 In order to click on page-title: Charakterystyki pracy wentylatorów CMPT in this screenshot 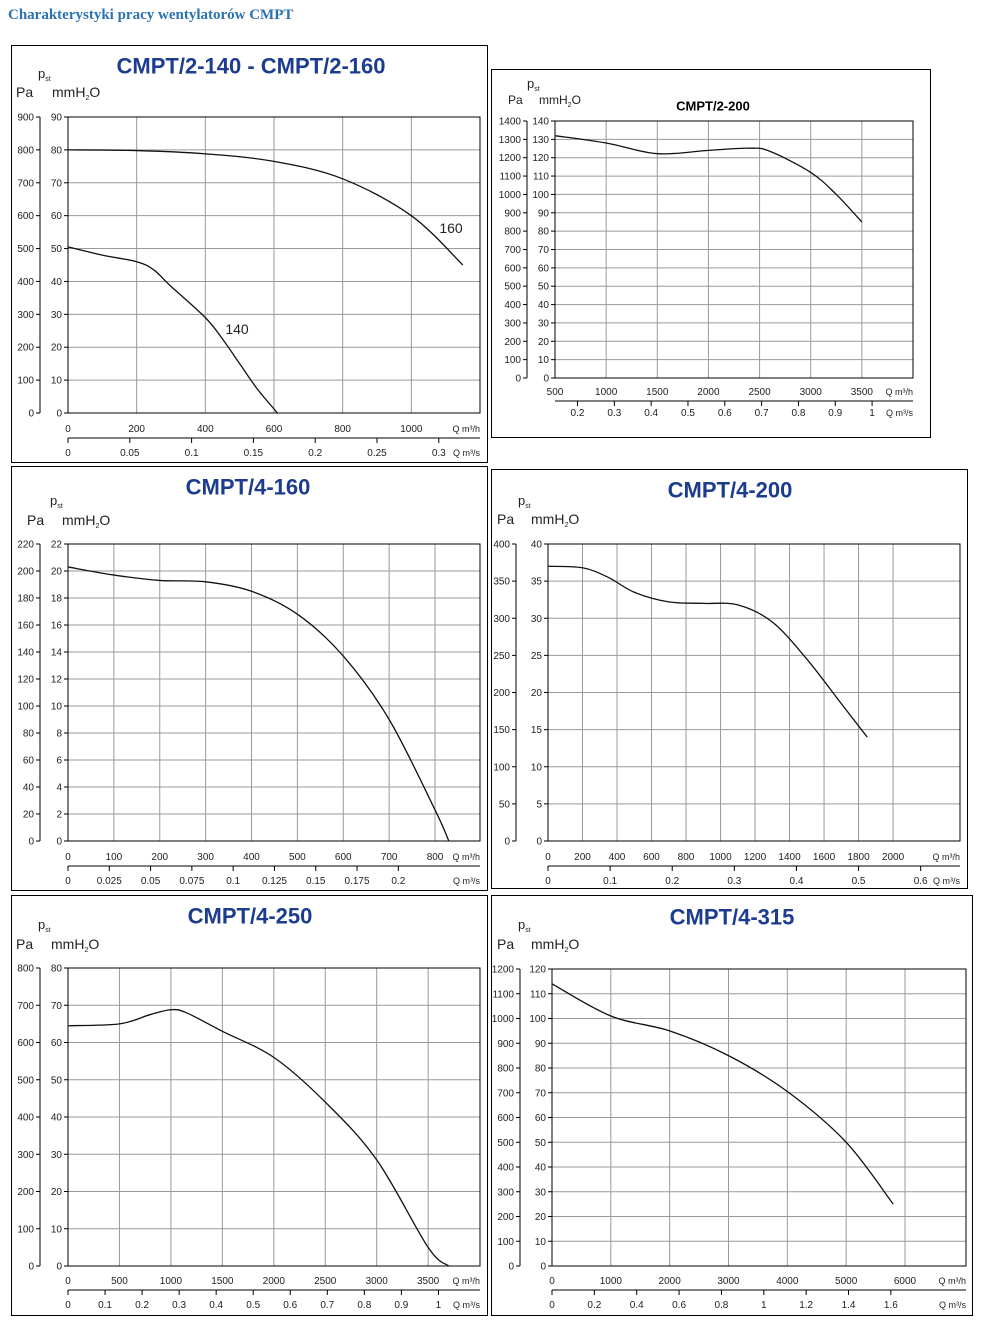, I will do `click(151, 15)`.